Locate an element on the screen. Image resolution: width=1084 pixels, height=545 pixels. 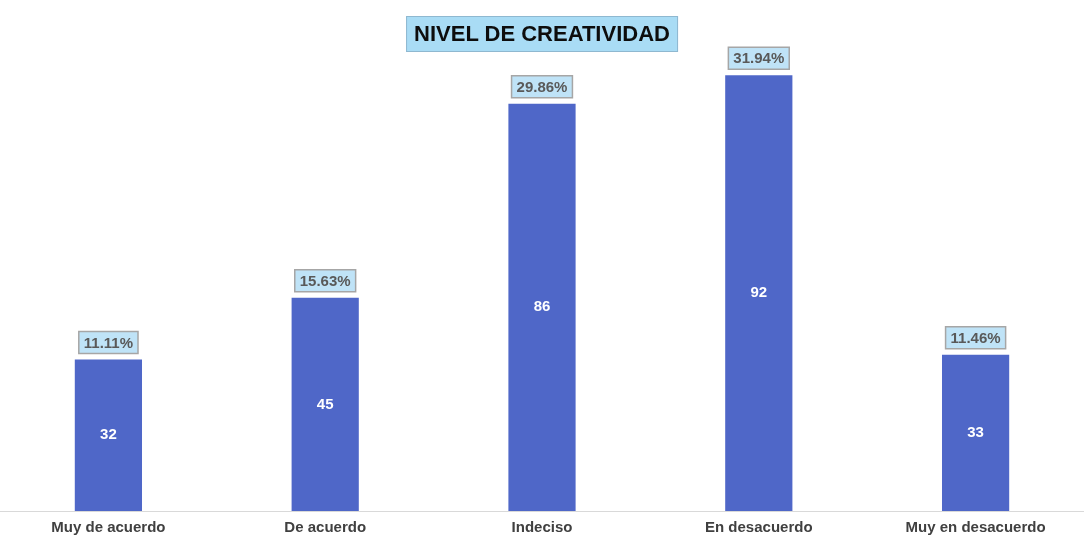
data-label: 86 is located at coordinates (542, 306).